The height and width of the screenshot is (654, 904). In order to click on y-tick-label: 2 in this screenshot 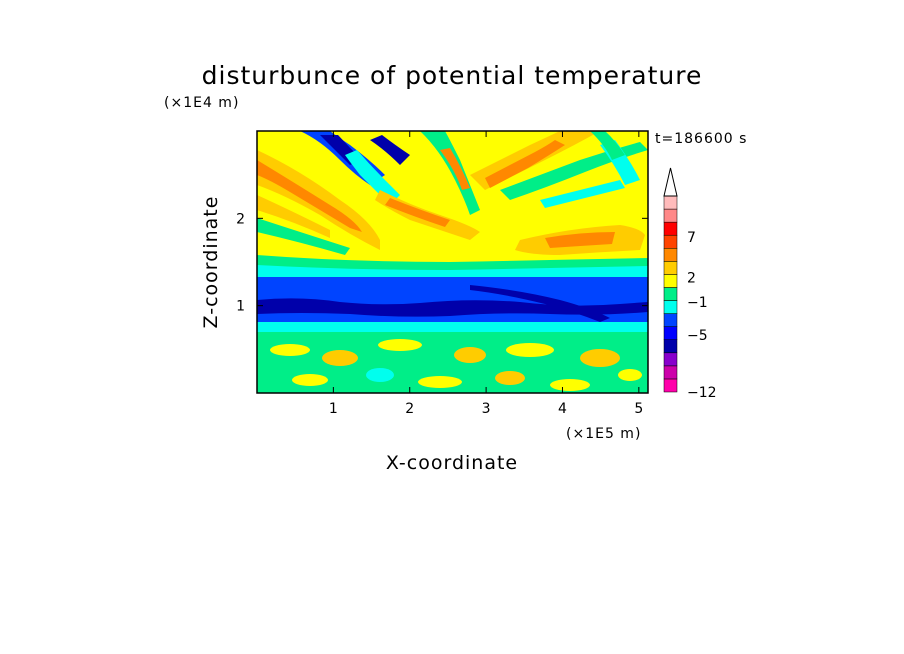, I will do `click(240, 219)`.